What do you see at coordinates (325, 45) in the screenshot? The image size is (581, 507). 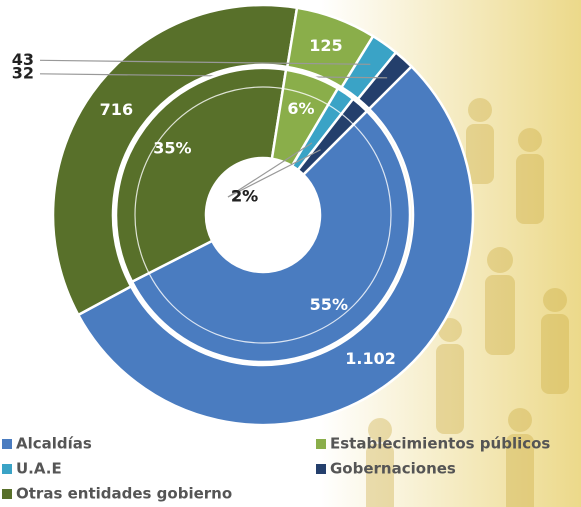 I see `data-label: 125` at bounding box center [325, 45].